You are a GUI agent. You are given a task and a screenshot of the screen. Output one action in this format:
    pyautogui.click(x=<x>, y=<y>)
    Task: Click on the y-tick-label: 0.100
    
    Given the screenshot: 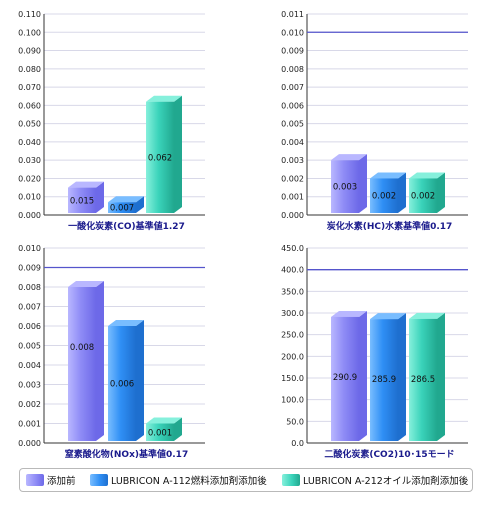 What is the action you would take?
    pyautogui.click(x=29, y=32)
    